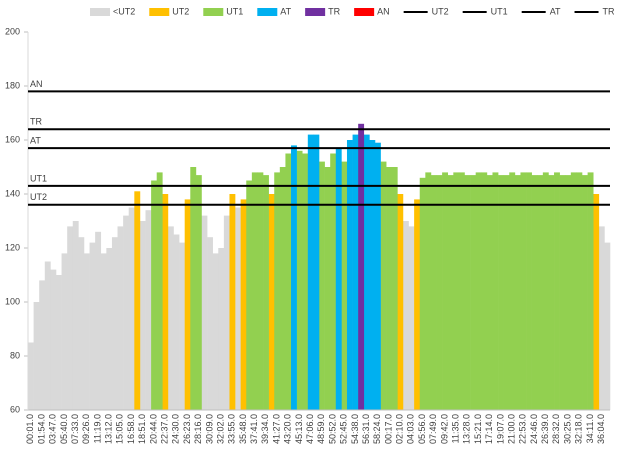 The width and height of the screenshot is (620, 449). I want to click on y-tick-label: 60, so click(15, 409).